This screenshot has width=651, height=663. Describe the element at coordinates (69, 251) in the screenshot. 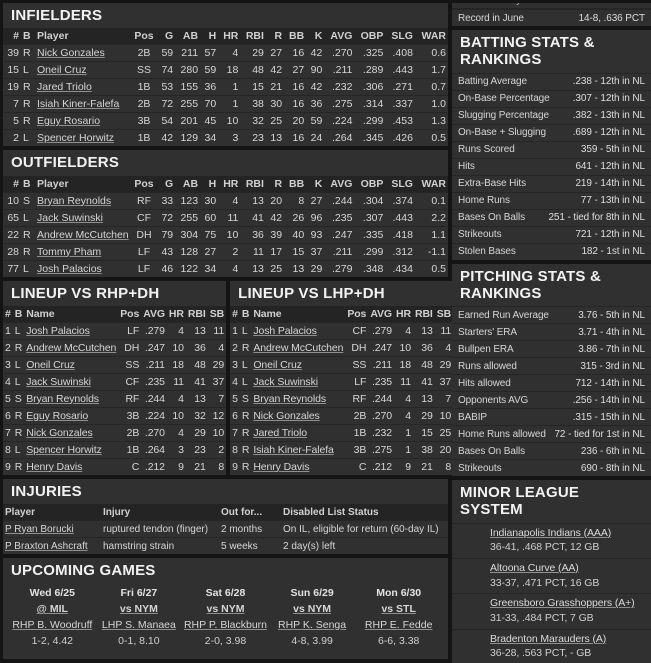

I see `player-link: Tommy Pham` at that location.